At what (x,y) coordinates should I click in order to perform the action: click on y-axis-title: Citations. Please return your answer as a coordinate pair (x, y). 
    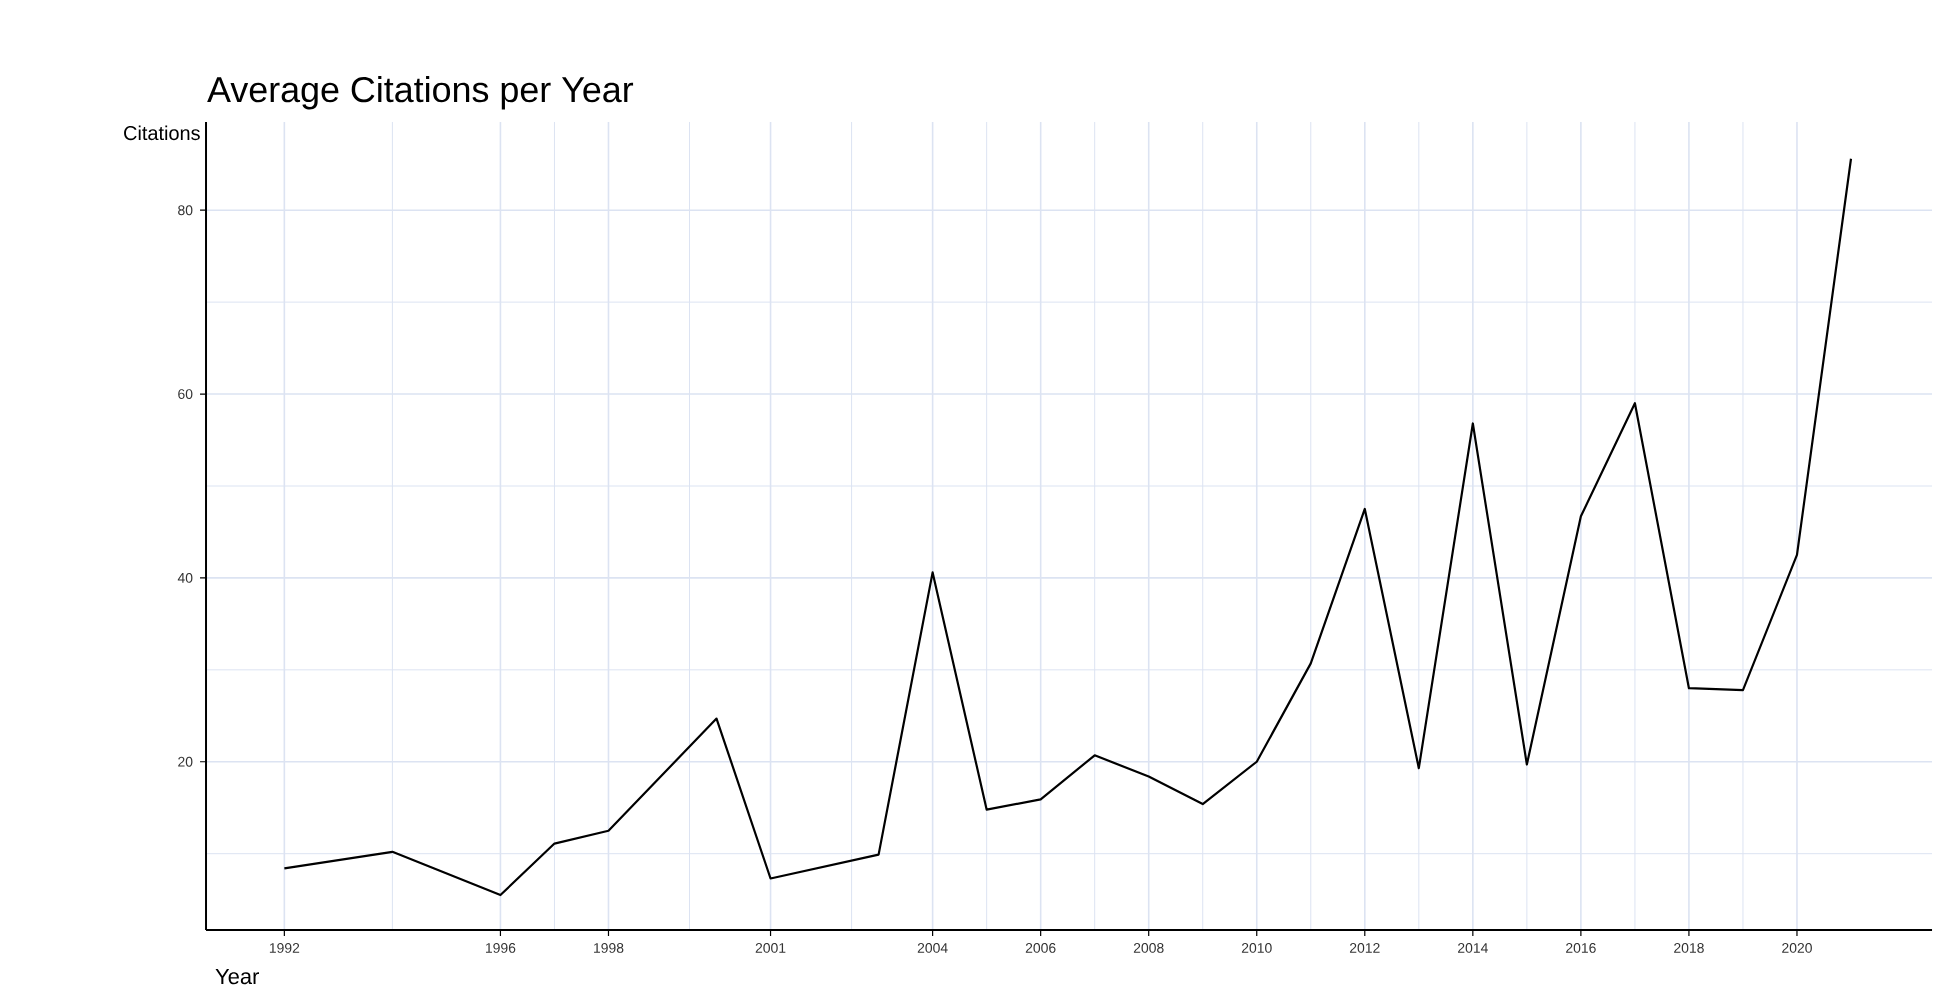
    Looking at the image, I should click on (162, 133).